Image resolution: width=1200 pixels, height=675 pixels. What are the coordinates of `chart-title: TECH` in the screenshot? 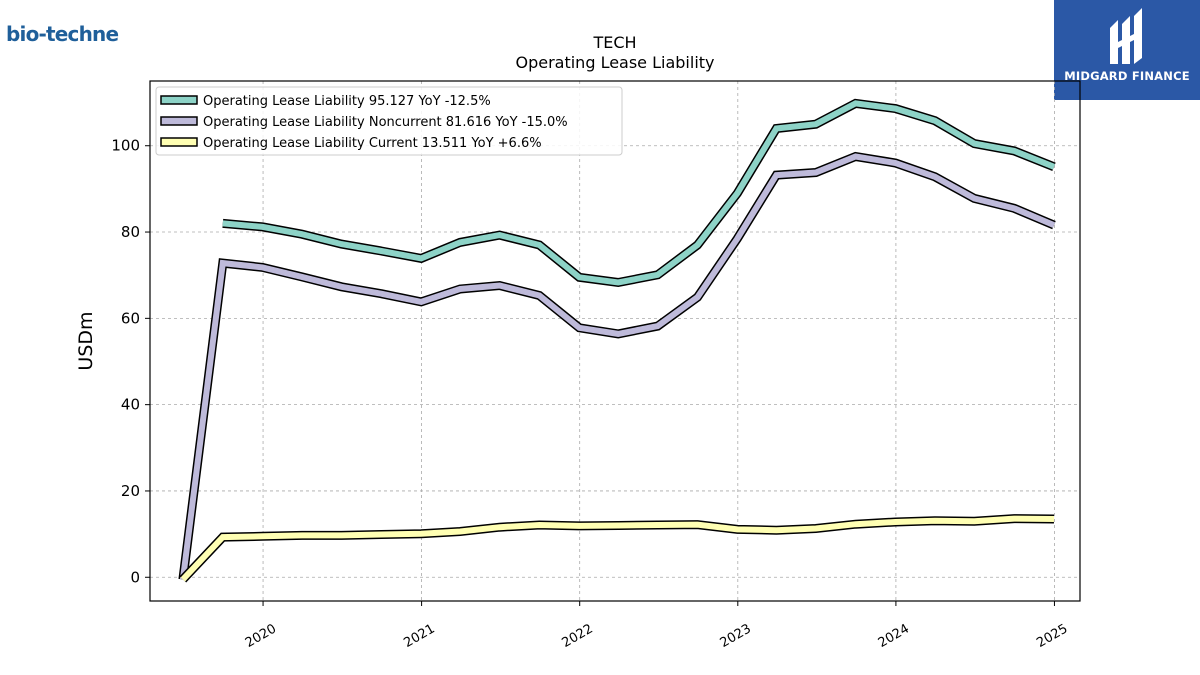 It's located at (614, 42).